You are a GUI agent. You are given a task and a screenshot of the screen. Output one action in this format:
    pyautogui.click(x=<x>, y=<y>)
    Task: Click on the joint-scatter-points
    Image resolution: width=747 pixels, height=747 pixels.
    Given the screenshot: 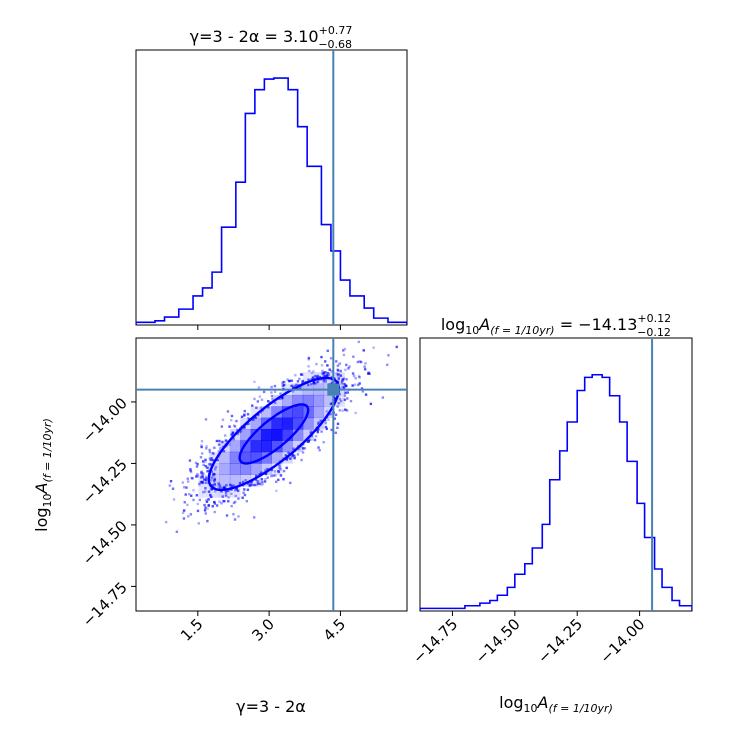 What is the action you would take?
    pyautogui.click(x=281, y=432)
    